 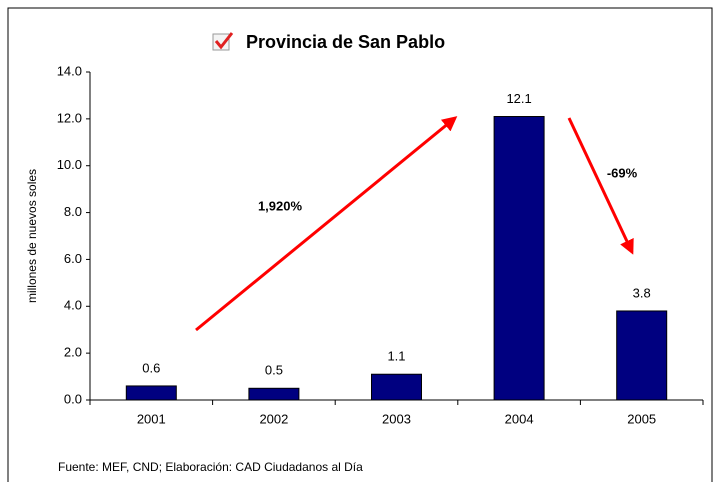 I want to click on title-icon, so click(x=223, y=41).